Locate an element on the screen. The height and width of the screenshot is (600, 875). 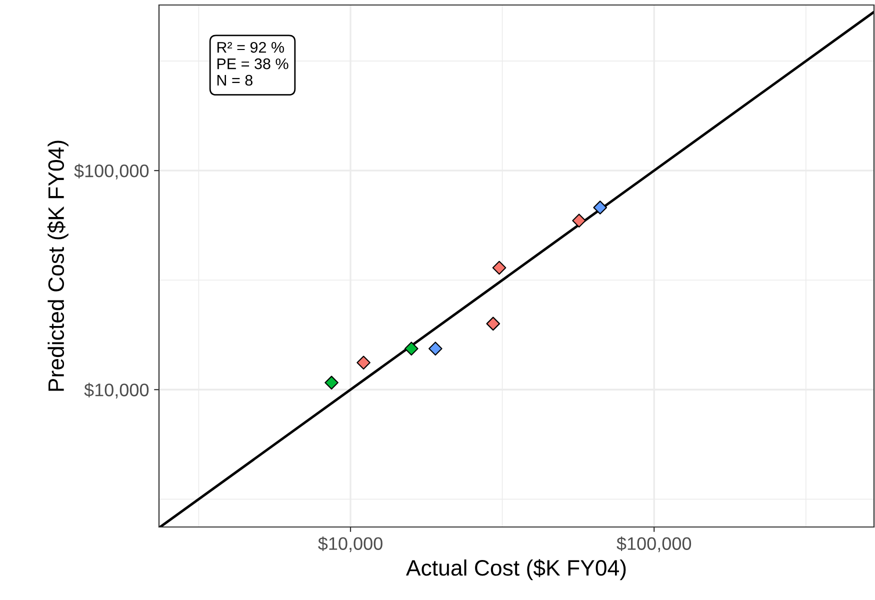
annotation: R² = 92 % PE = 38 % N = 8 is located at coordinates (252, 64).